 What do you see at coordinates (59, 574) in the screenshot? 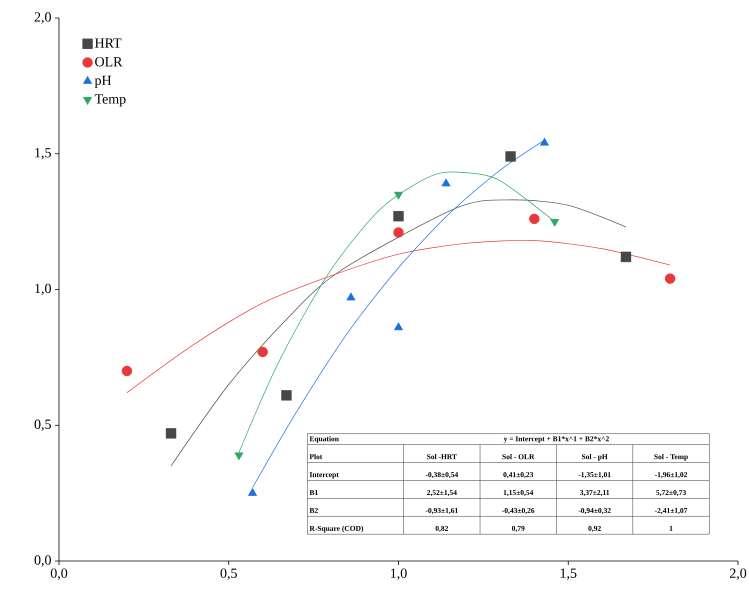
I see `x-tick-label: 0,0` at bounding box center [59, 574].